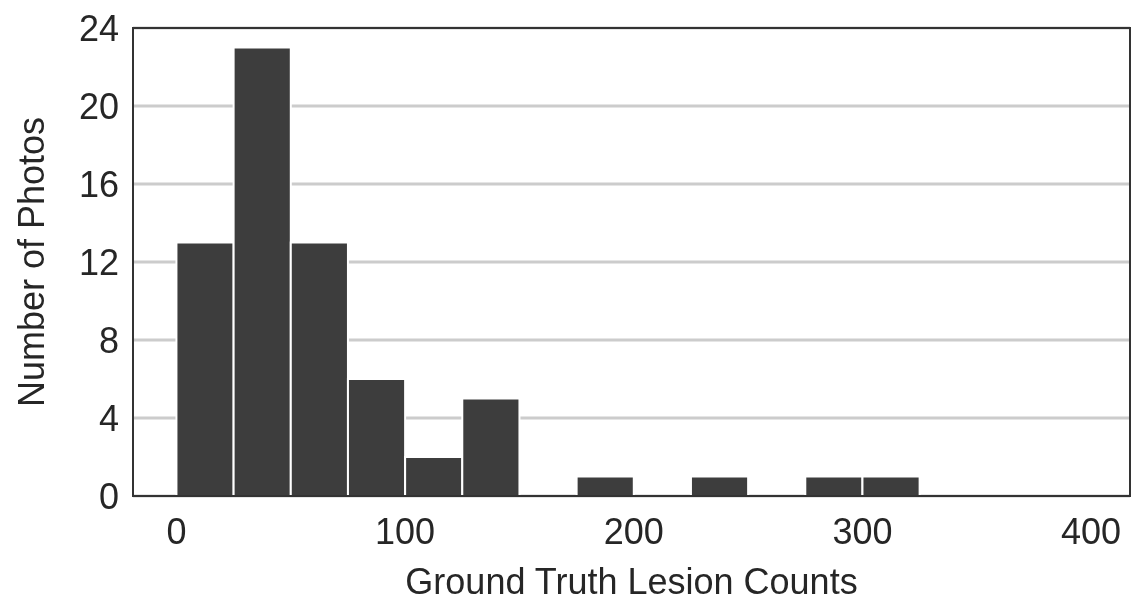 This screenshot has height=604, width=1135. What do you see at coordinates (108, 340) in the screenshot?
I see `y-tick-label: 8` at bounding box center [108, 340].